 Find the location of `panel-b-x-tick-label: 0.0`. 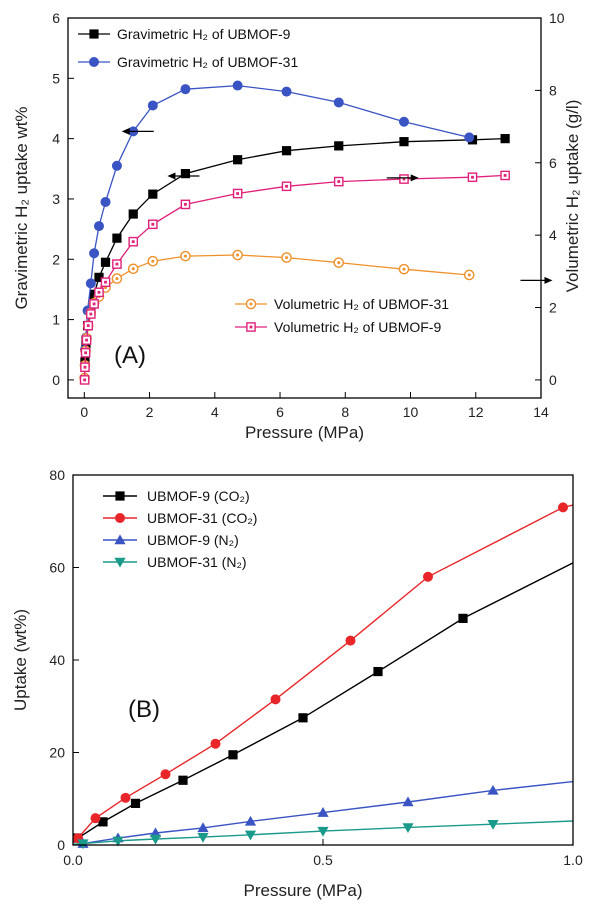

panel-b-x-tick-label: 0.0 is located at coordinates (73, 860).